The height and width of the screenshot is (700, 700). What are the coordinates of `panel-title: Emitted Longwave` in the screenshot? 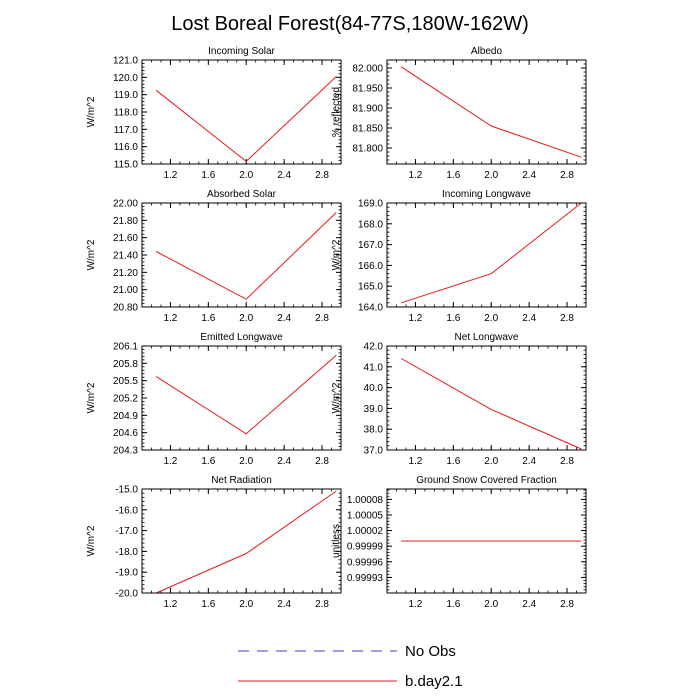 It's located at (241, 337).